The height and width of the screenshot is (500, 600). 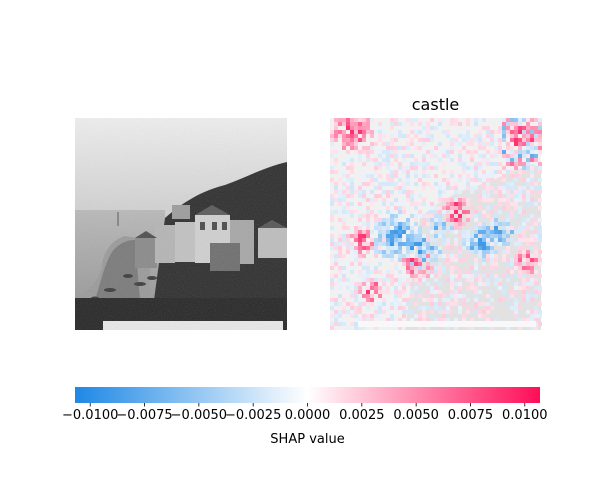 What do you see at coordinates (525, 415) in the screenshot?
I see `colorbar-tick-label: 0.0100` at bounding box center [525, 415].